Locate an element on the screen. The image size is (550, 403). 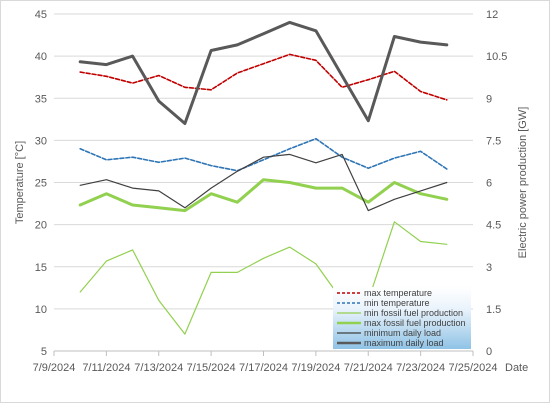
y-right-tick-label: 12 is located at coordinates (492, 15).